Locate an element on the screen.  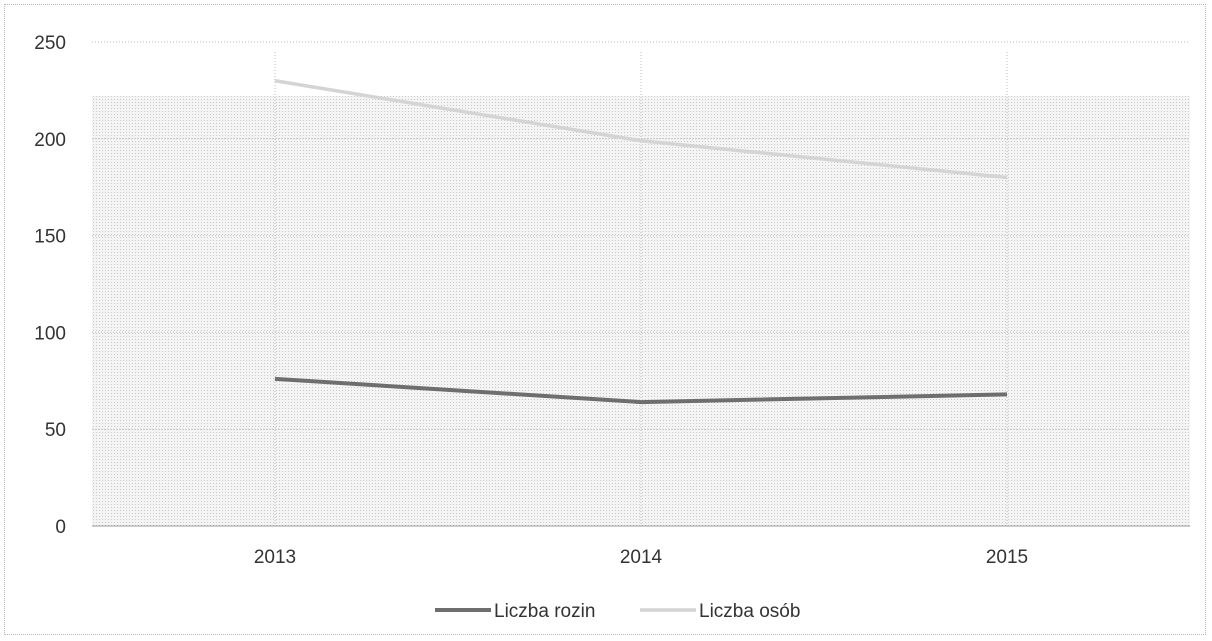
y-tick-label: 100 is located at coordinates (50, 333).